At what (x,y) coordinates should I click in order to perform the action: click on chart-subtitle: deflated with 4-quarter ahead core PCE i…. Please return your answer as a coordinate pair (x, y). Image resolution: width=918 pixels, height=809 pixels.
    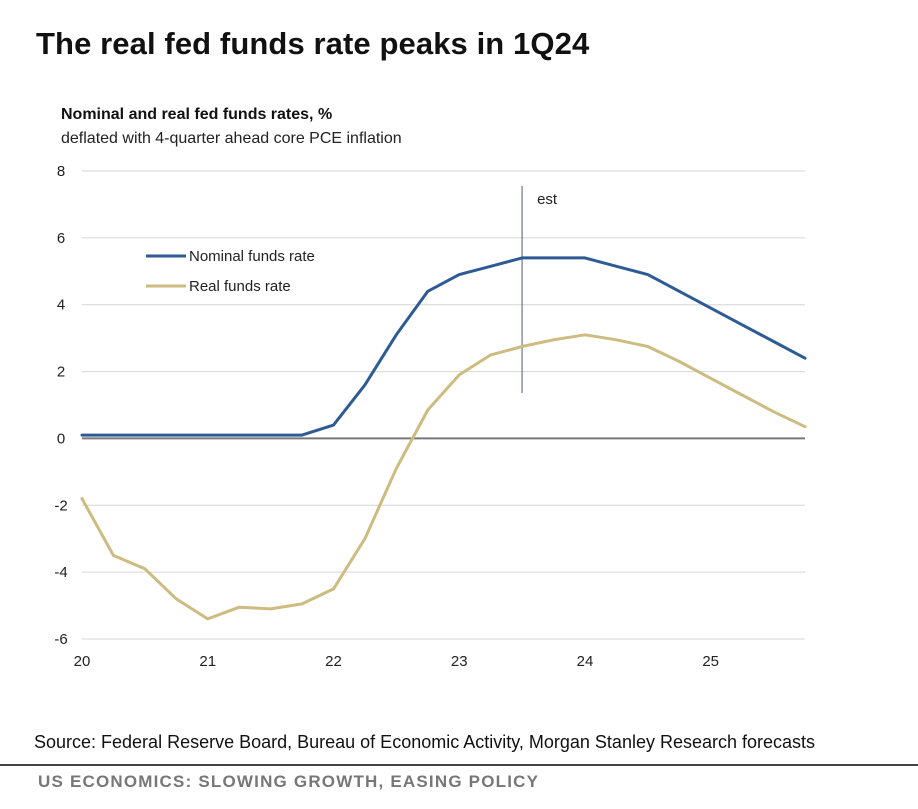
    Looking at the image, I should click on (231, 138).